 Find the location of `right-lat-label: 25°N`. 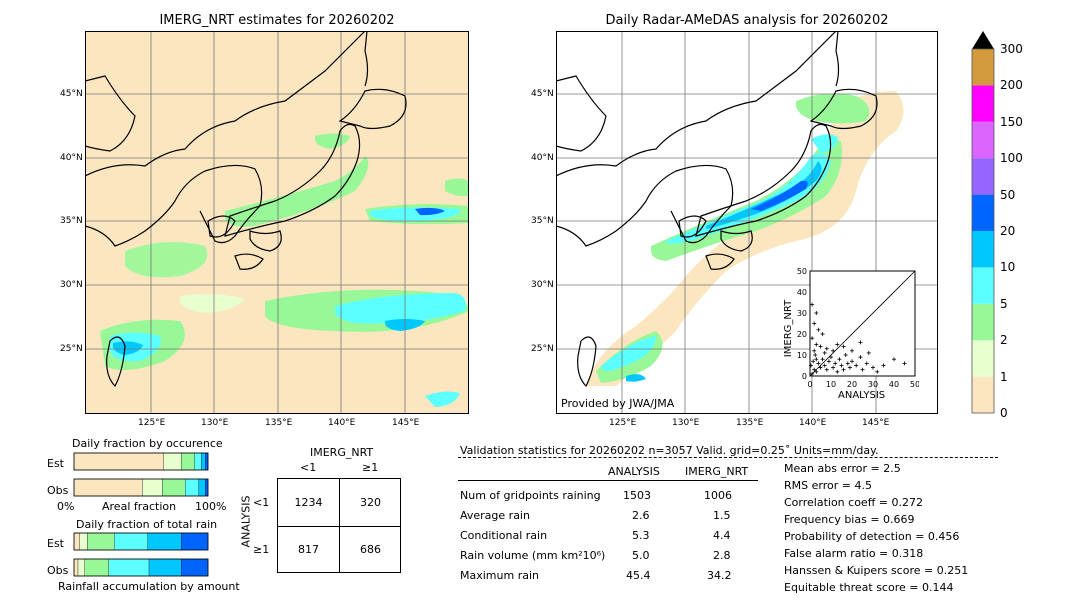

right-lat-label: 25°N is located at coordinates (542, 349).